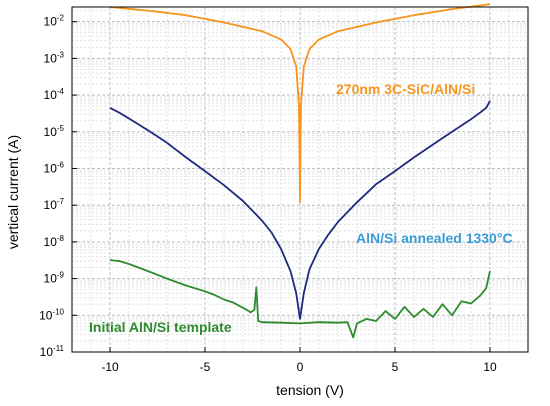  What do you see at coordinates (205, 367) in the screenshot?
I see `x-tick-label: -5` at bounding box center [205, 367].